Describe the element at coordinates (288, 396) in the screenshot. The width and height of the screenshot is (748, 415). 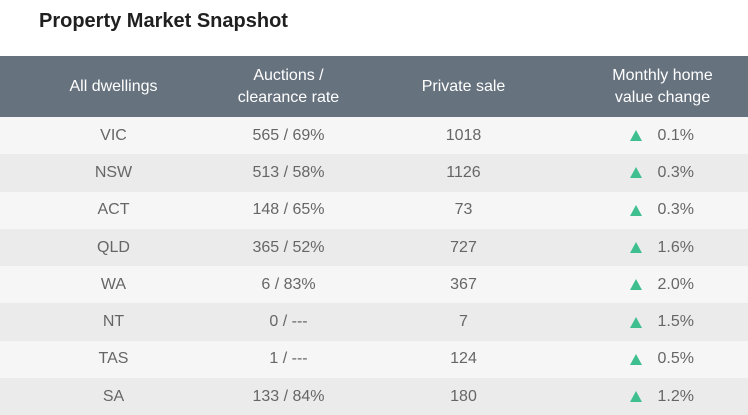
I see `auctions-cell: 133 / 84%` at that location.